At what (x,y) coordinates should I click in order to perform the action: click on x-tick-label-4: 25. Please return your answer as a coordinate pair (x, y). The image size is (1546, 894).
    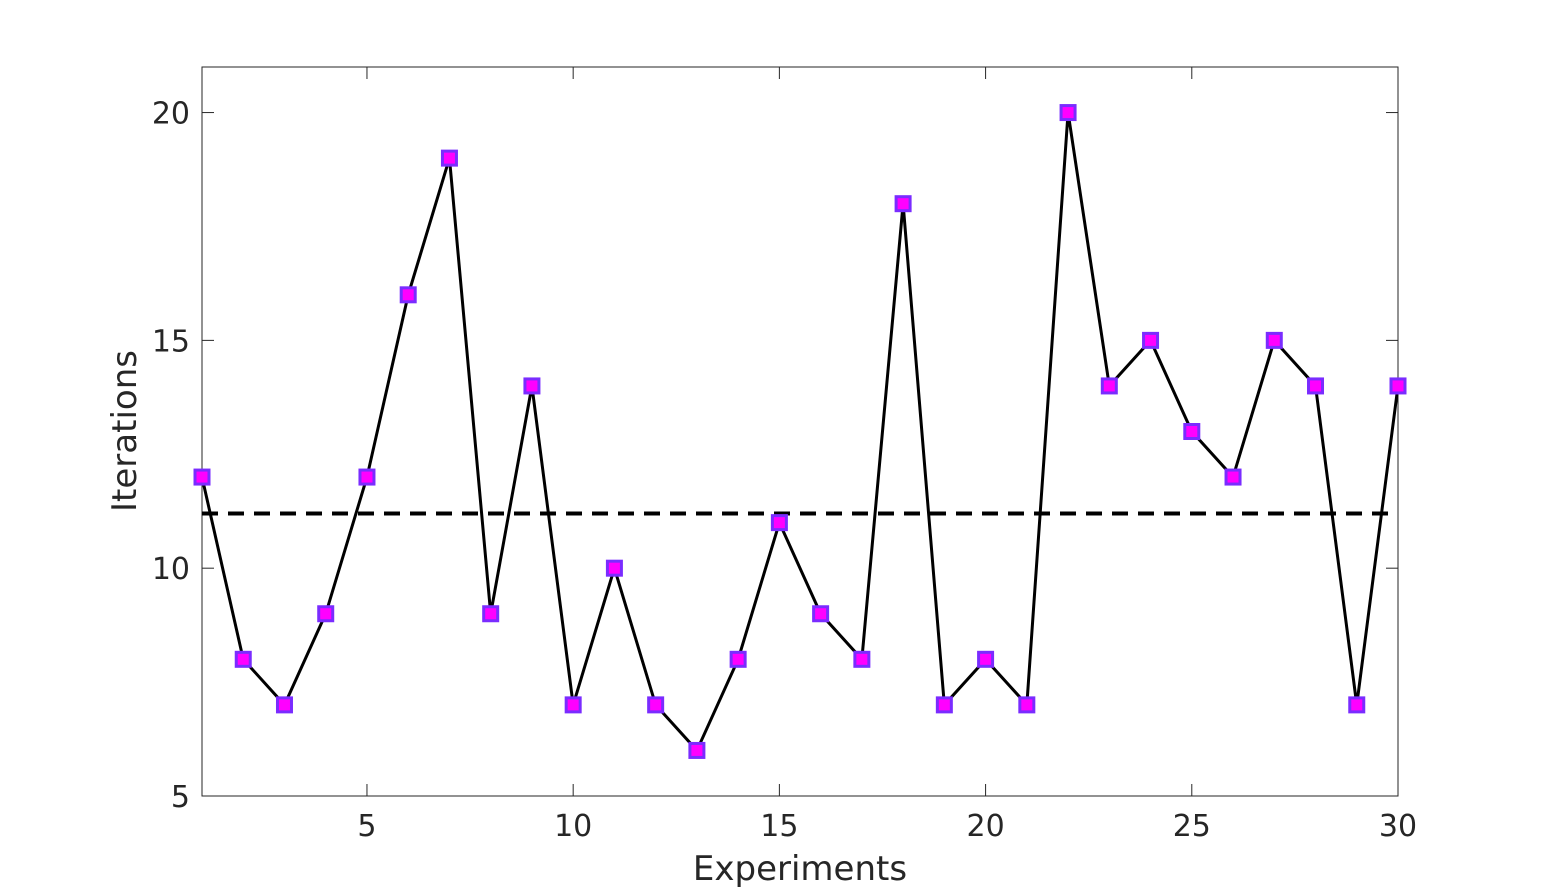
    Looking at the image, I should click on (1192, 826).